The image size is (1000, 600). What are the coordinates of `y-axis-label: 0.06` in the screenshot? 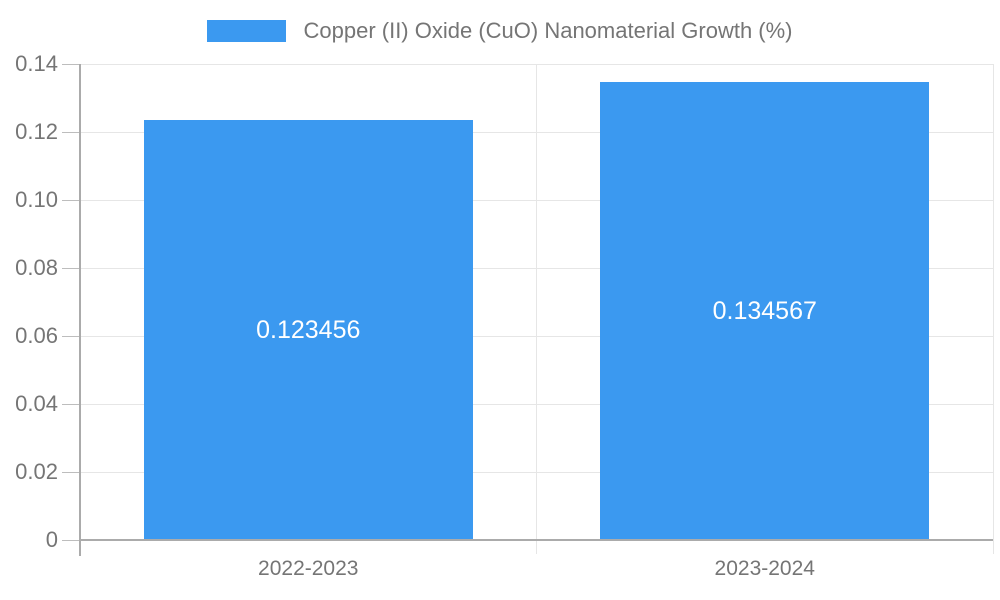 It's located at (36, 335).